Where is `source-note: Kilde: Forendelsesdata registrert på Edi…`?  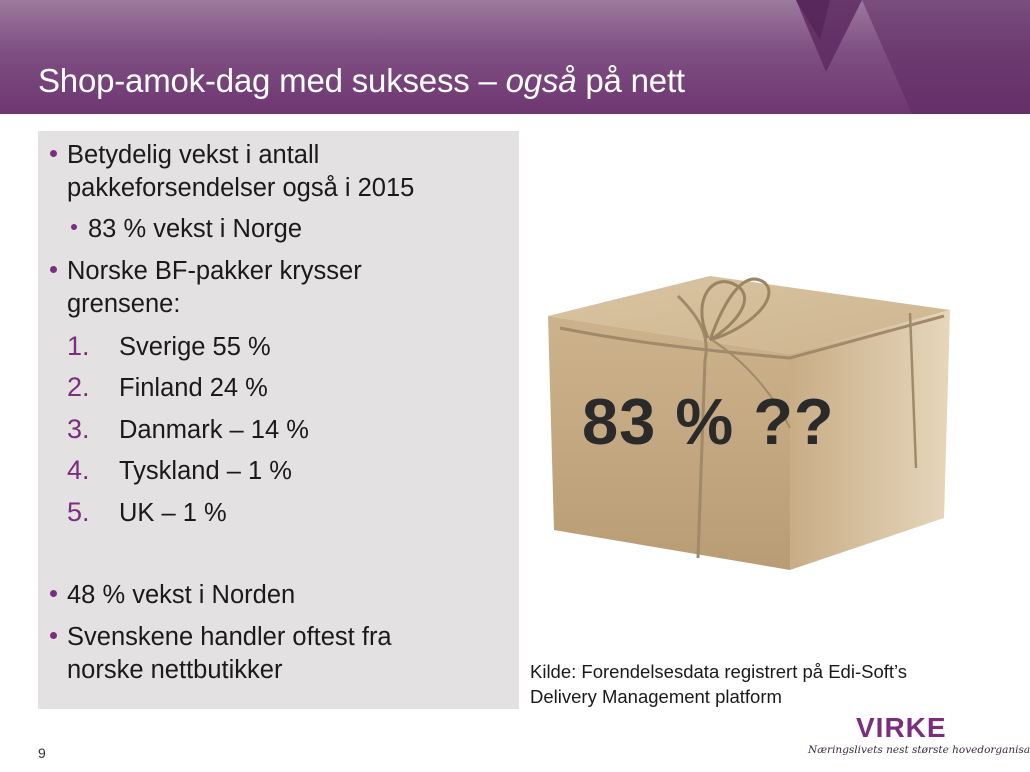
source-note: Kilde: Forendelsesdata registrert på Edi… is located at coordinates (750, 684).